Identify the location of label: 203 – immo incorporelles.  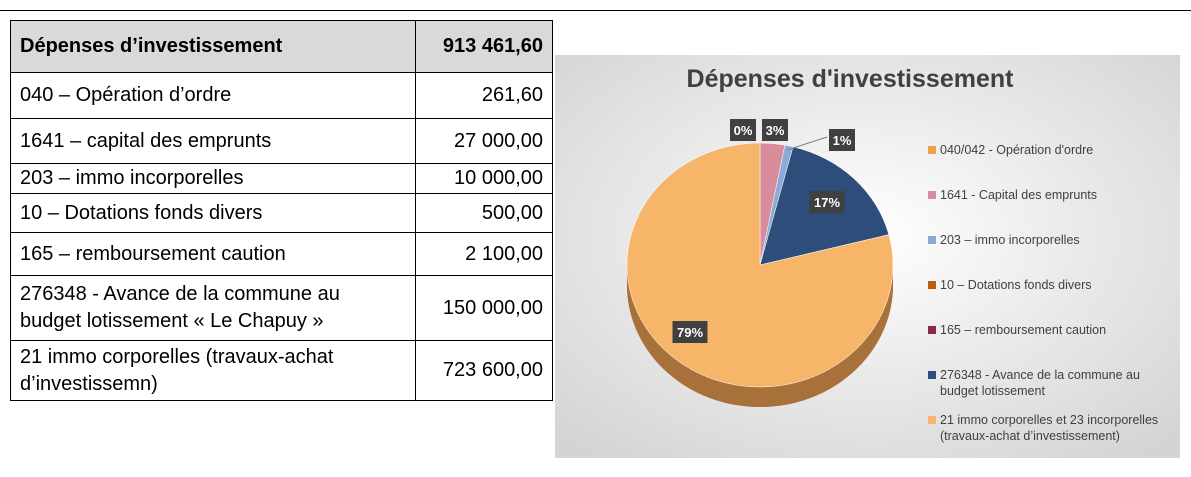
(213, 178).